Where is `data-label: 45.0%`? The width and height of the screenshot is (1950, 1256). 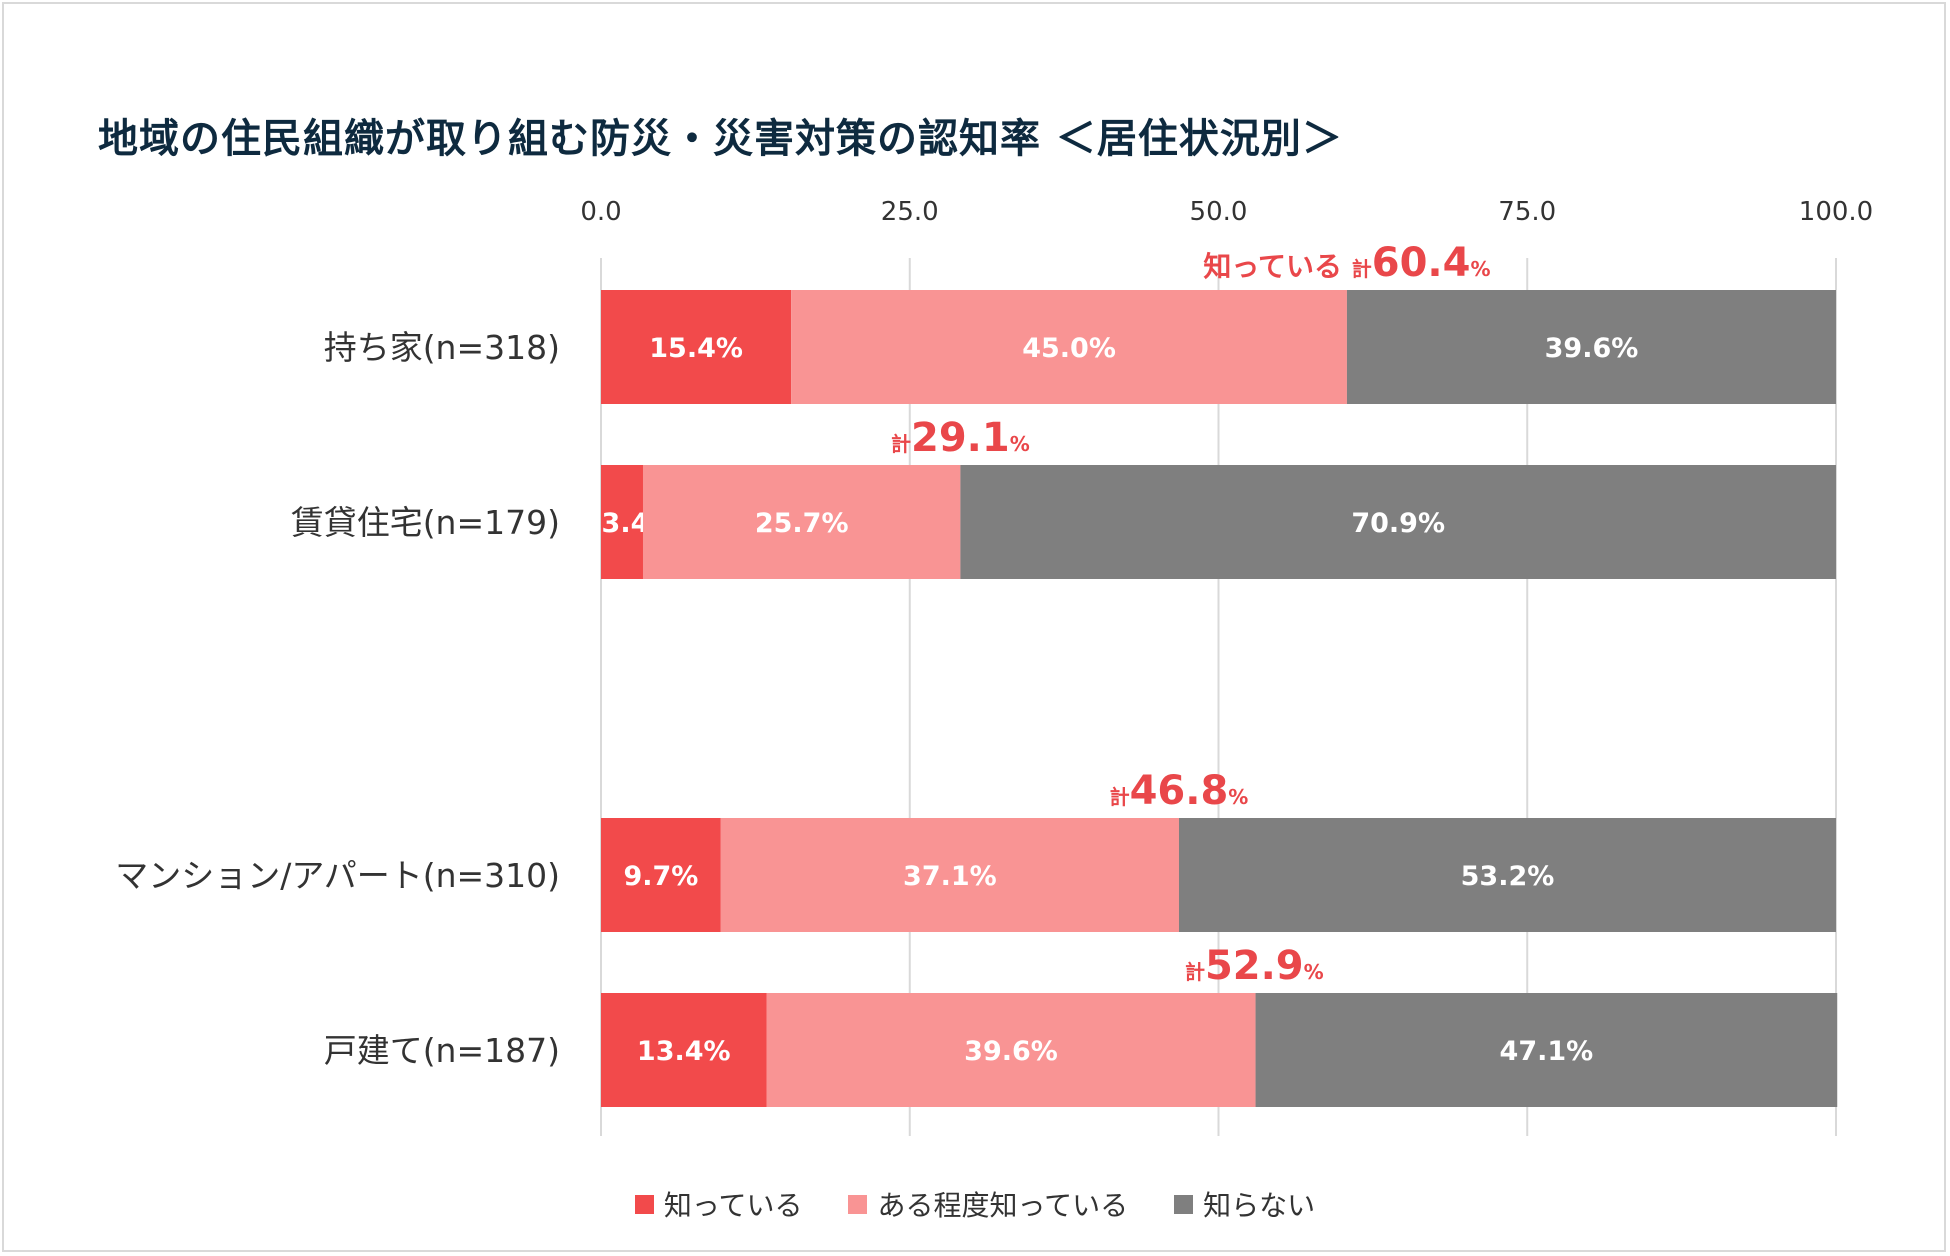
data-label: 45.0% is located at coordinates (1069, 348).